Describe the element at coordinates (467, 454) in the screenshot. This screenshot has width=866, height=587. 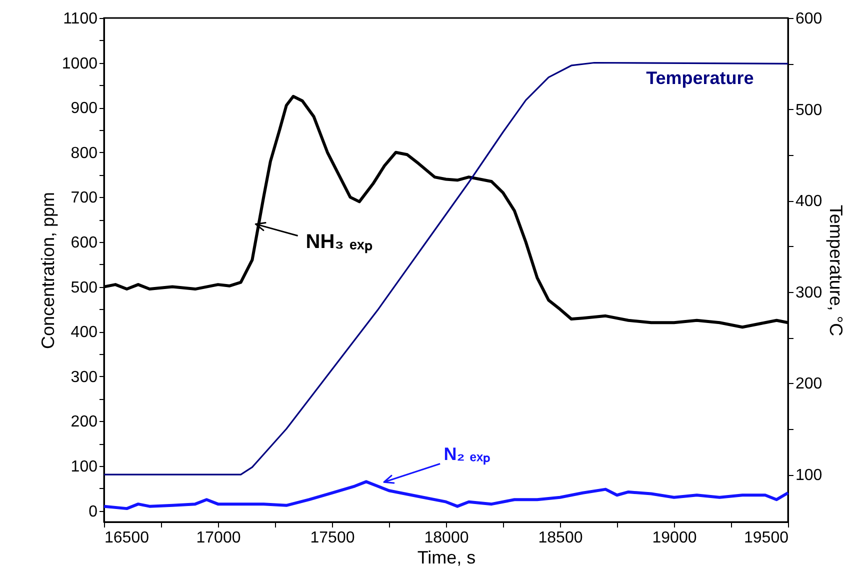
I see `text: N₂ ₑₓₚ` at that location.